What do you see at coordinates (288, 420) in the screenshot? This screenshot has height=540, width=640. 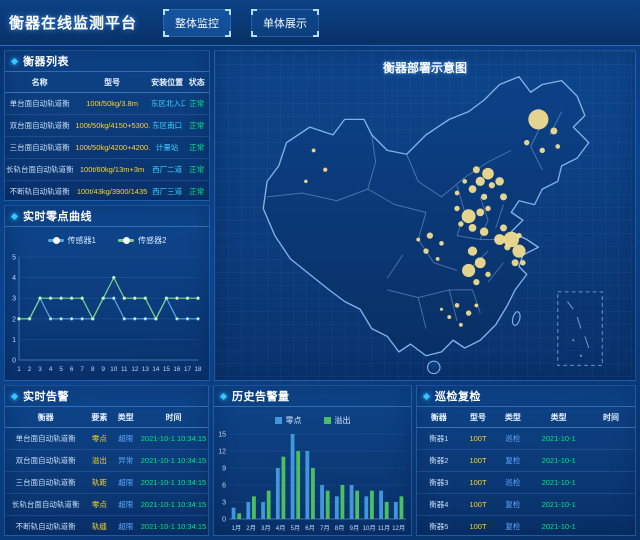 I see `legend-item: 零点` at bounding box center [288, 420].